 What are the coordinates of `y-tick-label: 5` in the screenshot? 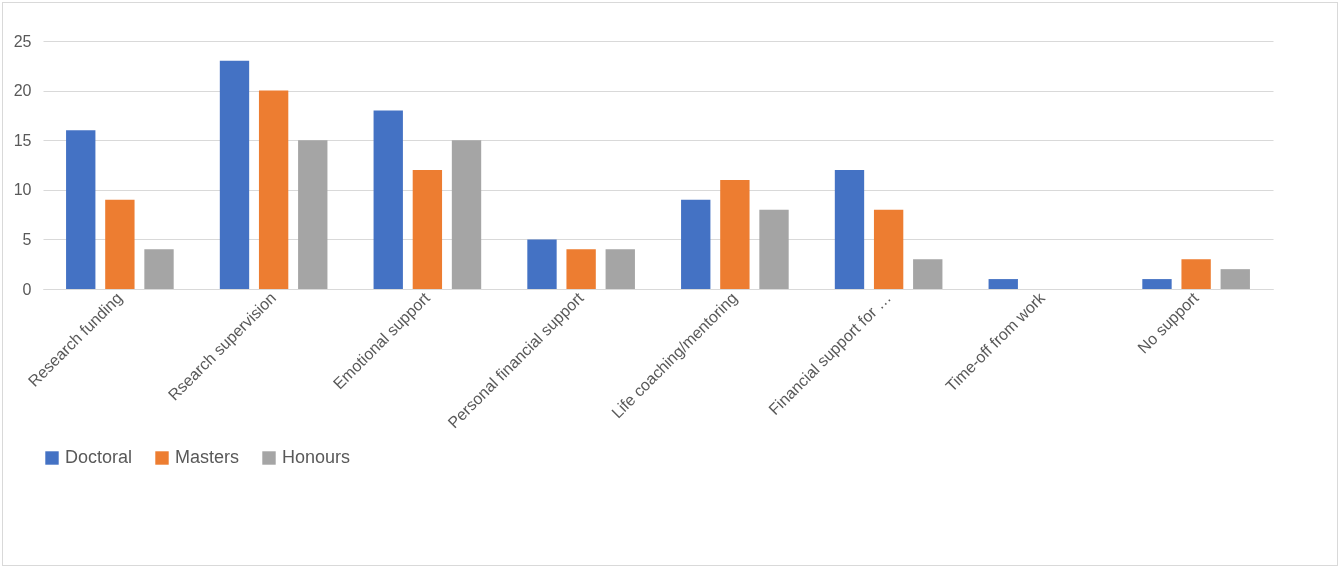 It's located at (27, 239).